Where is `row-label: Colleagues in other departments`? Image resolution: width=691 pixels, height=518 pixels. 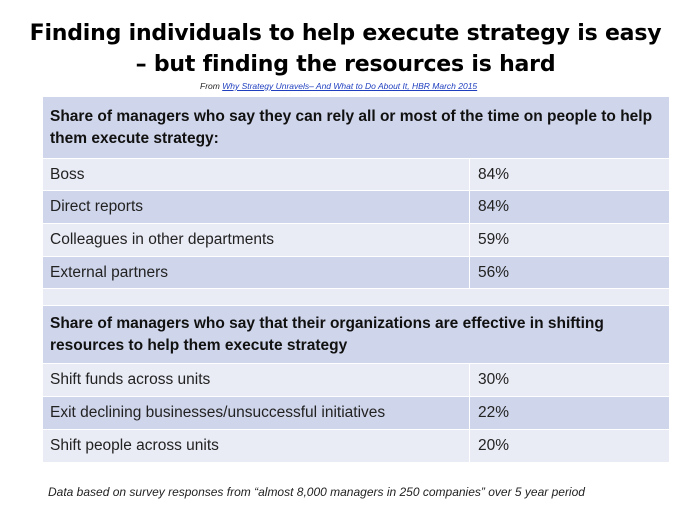 row-label: Colleagues in other departments is located at coordinates (256, 240).